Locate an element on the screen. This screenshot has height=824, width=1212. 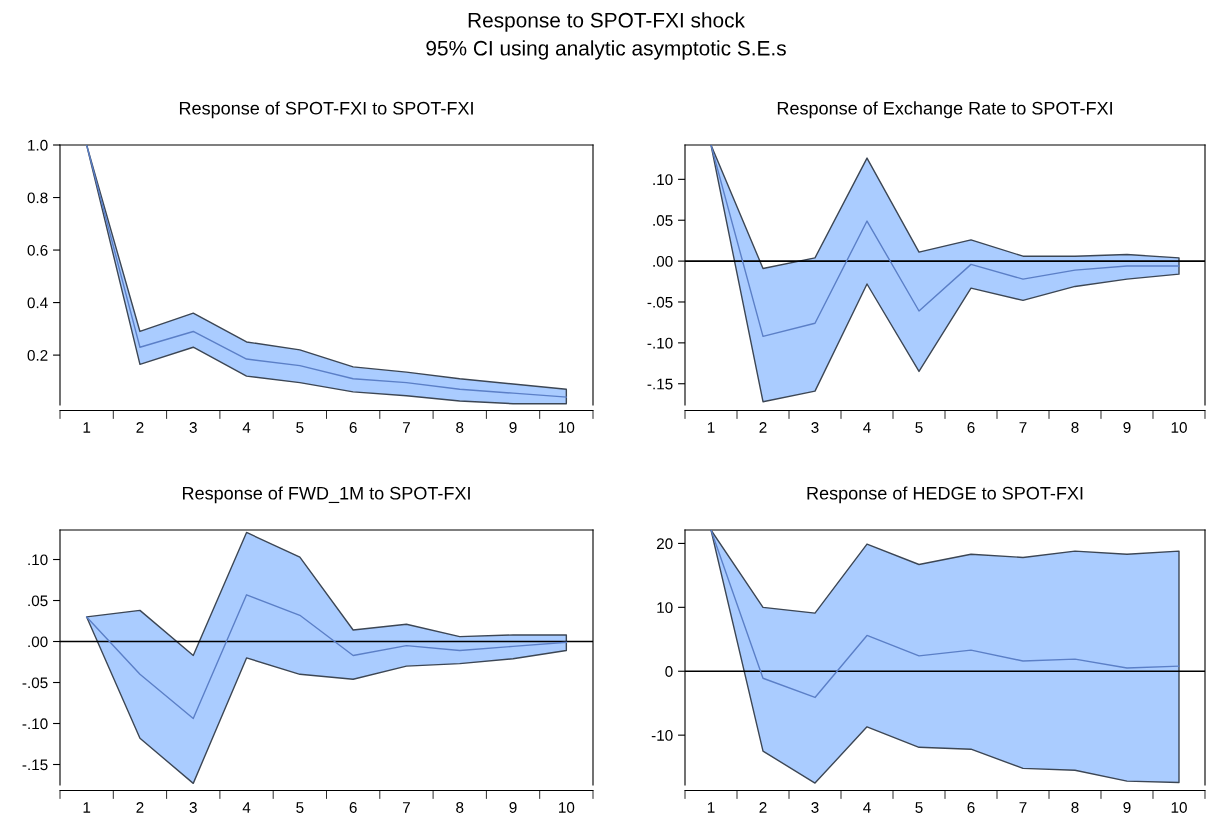
y-tick-label: 0.8 is located at coordinates (37, 198).